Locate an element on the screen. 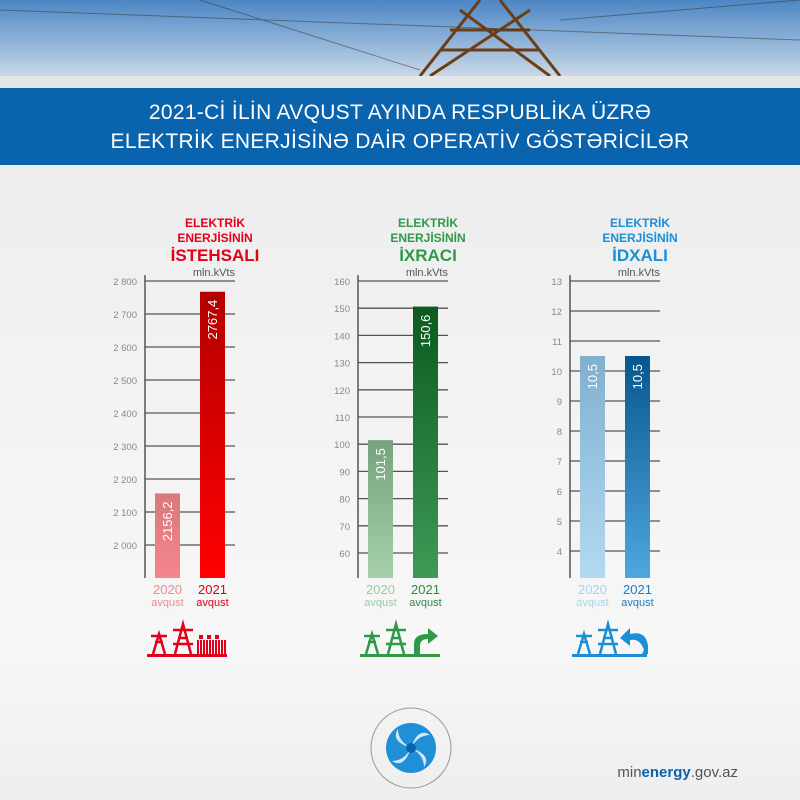 Image resolution: width=800 pixels, height=800 pixels. y-tick-label: 2 000 is located at coordinates (125, 546).